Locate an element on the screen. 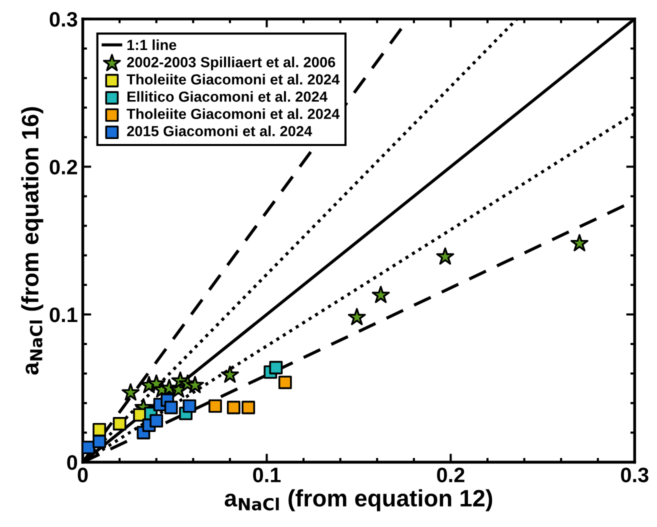 This screenshot has height=527, width=657. legend-label: Ellitico Giacomoni et al. 2024 is located at coordinates (228, 96).